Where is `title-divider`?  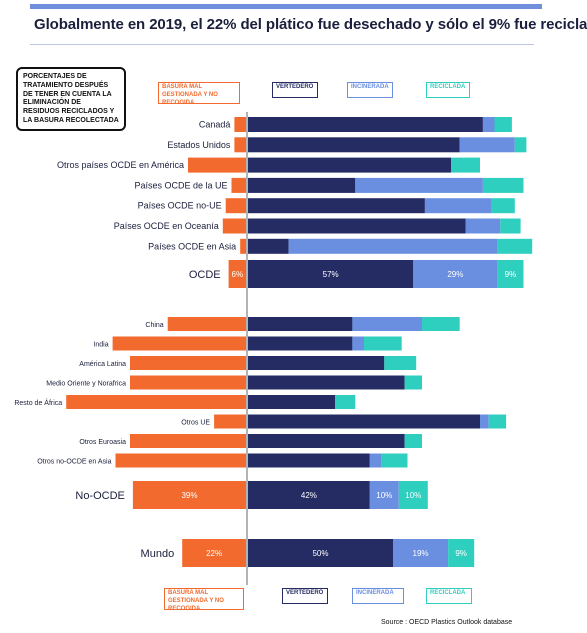
title-divider is located at coordinates (282, 44).